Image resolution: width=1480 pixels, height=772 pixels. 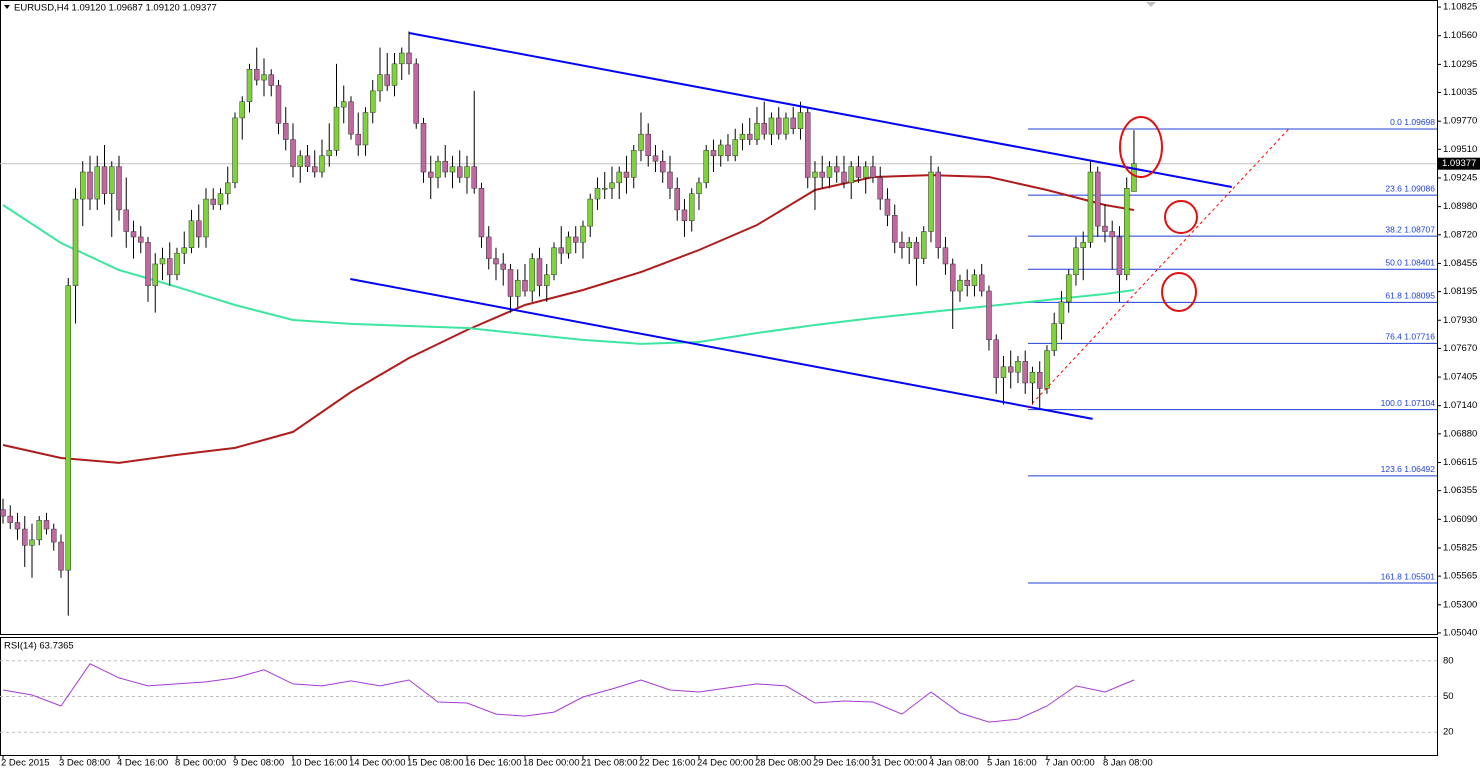 I want to click on y-tick-label: 1.07405, so click(x=1460, y=377).